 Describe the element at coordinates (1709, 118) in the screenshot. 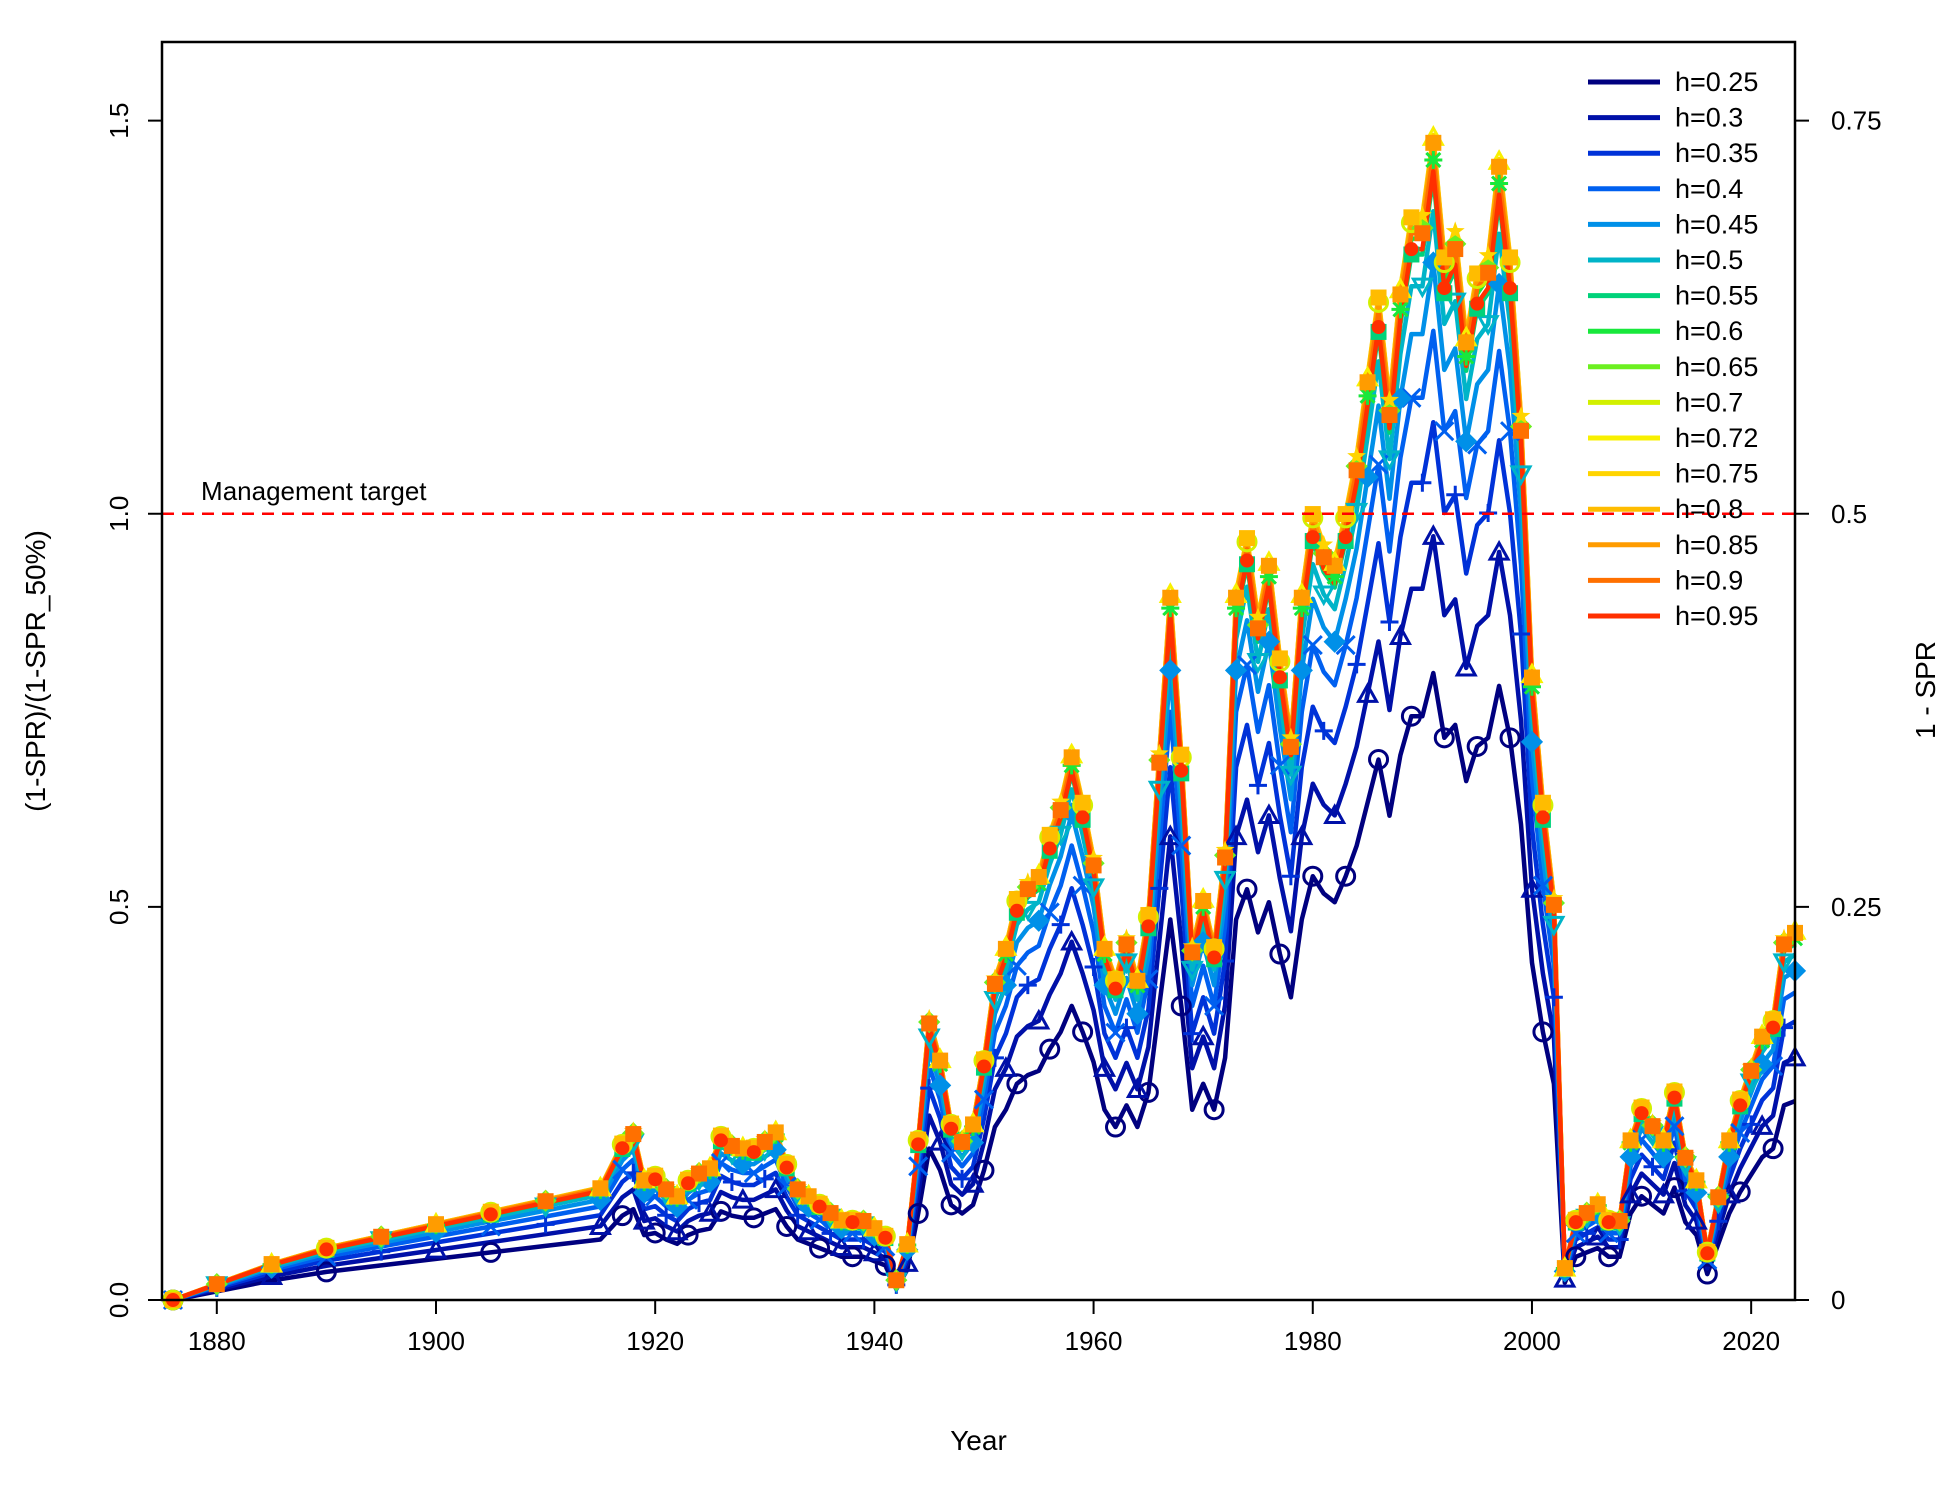

I see `legend-label: h=0.3` at that location.